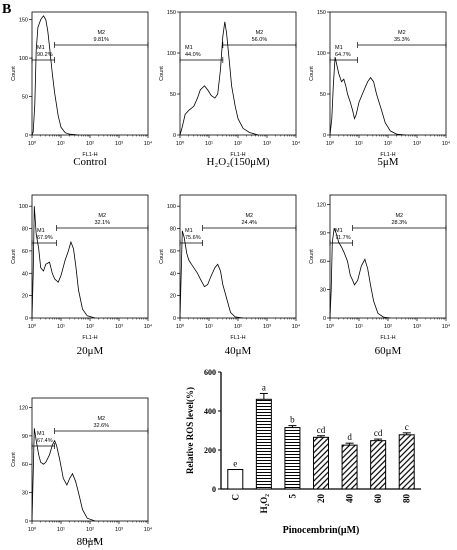 This screenshot has height=550, width=457. Describe the element at coordinates (349, 437) in the screenshot. I see `significance-letter: d` at that location.